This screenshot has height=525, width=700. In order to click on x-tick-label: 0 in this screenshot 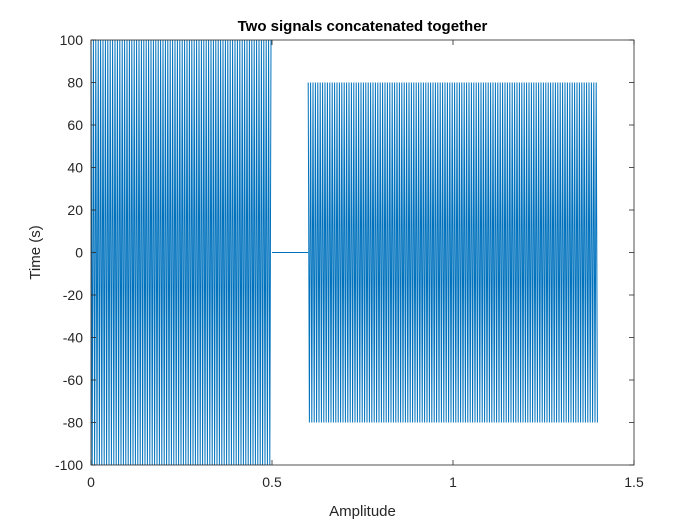, I will do `click(91, 482)`.